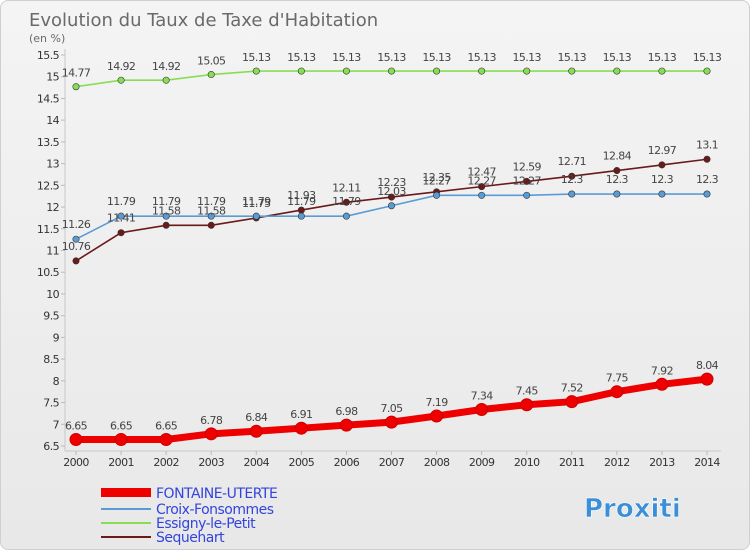  I want to click on x-tick-label: 2012, so click(617, 462).